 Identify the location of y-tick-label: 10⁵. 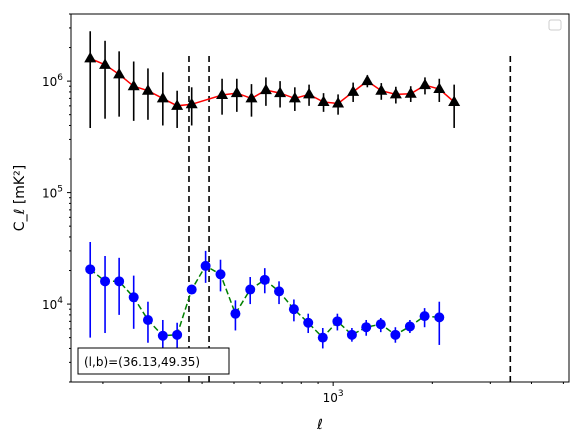
(52, 193).